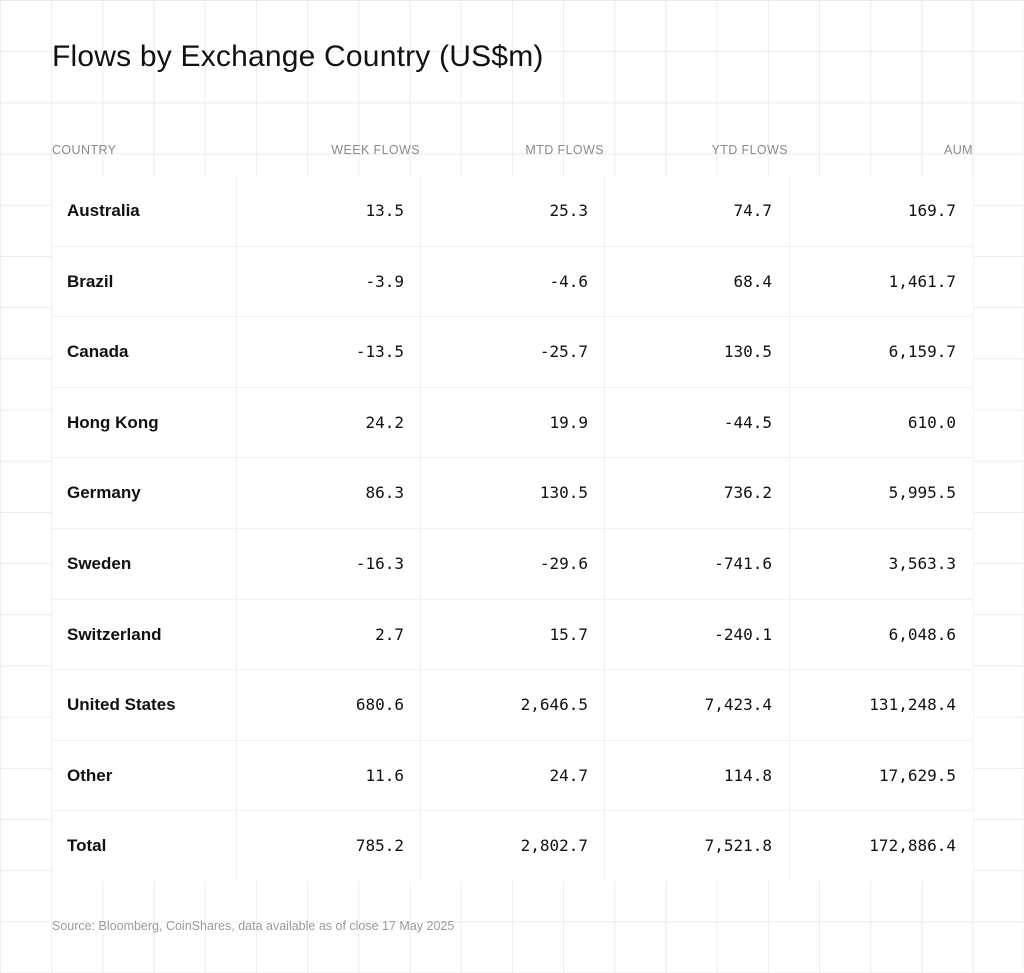  I want to click on cell-country: Australia, so click(103, 210).